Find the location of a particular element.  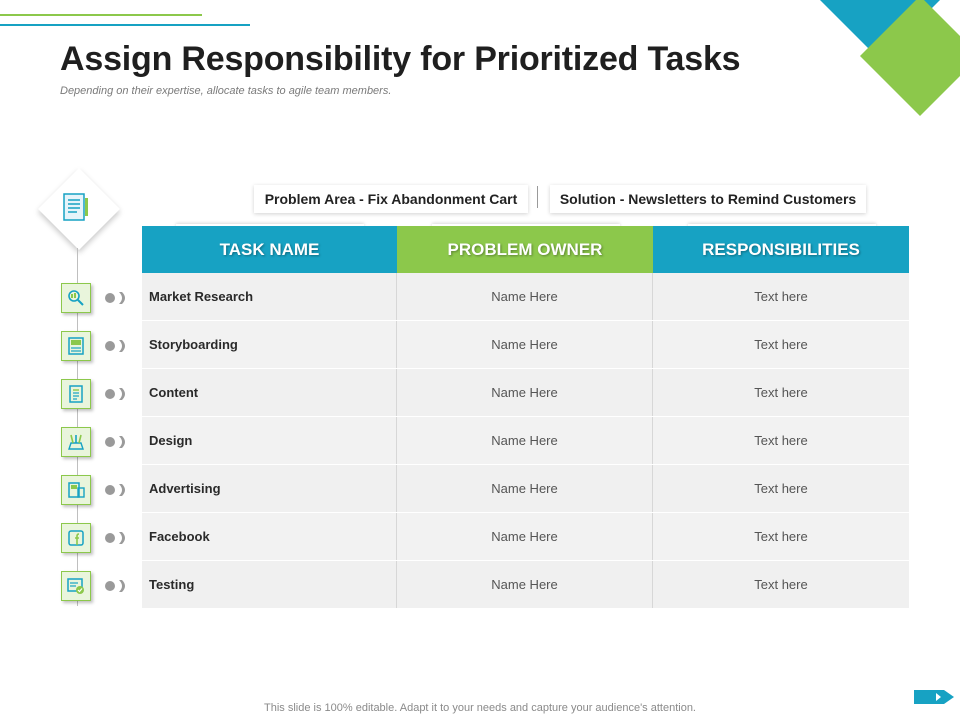

problem-area-box: Problem Area - Fix Abandonment Cart is located at coordinates (391, 199).